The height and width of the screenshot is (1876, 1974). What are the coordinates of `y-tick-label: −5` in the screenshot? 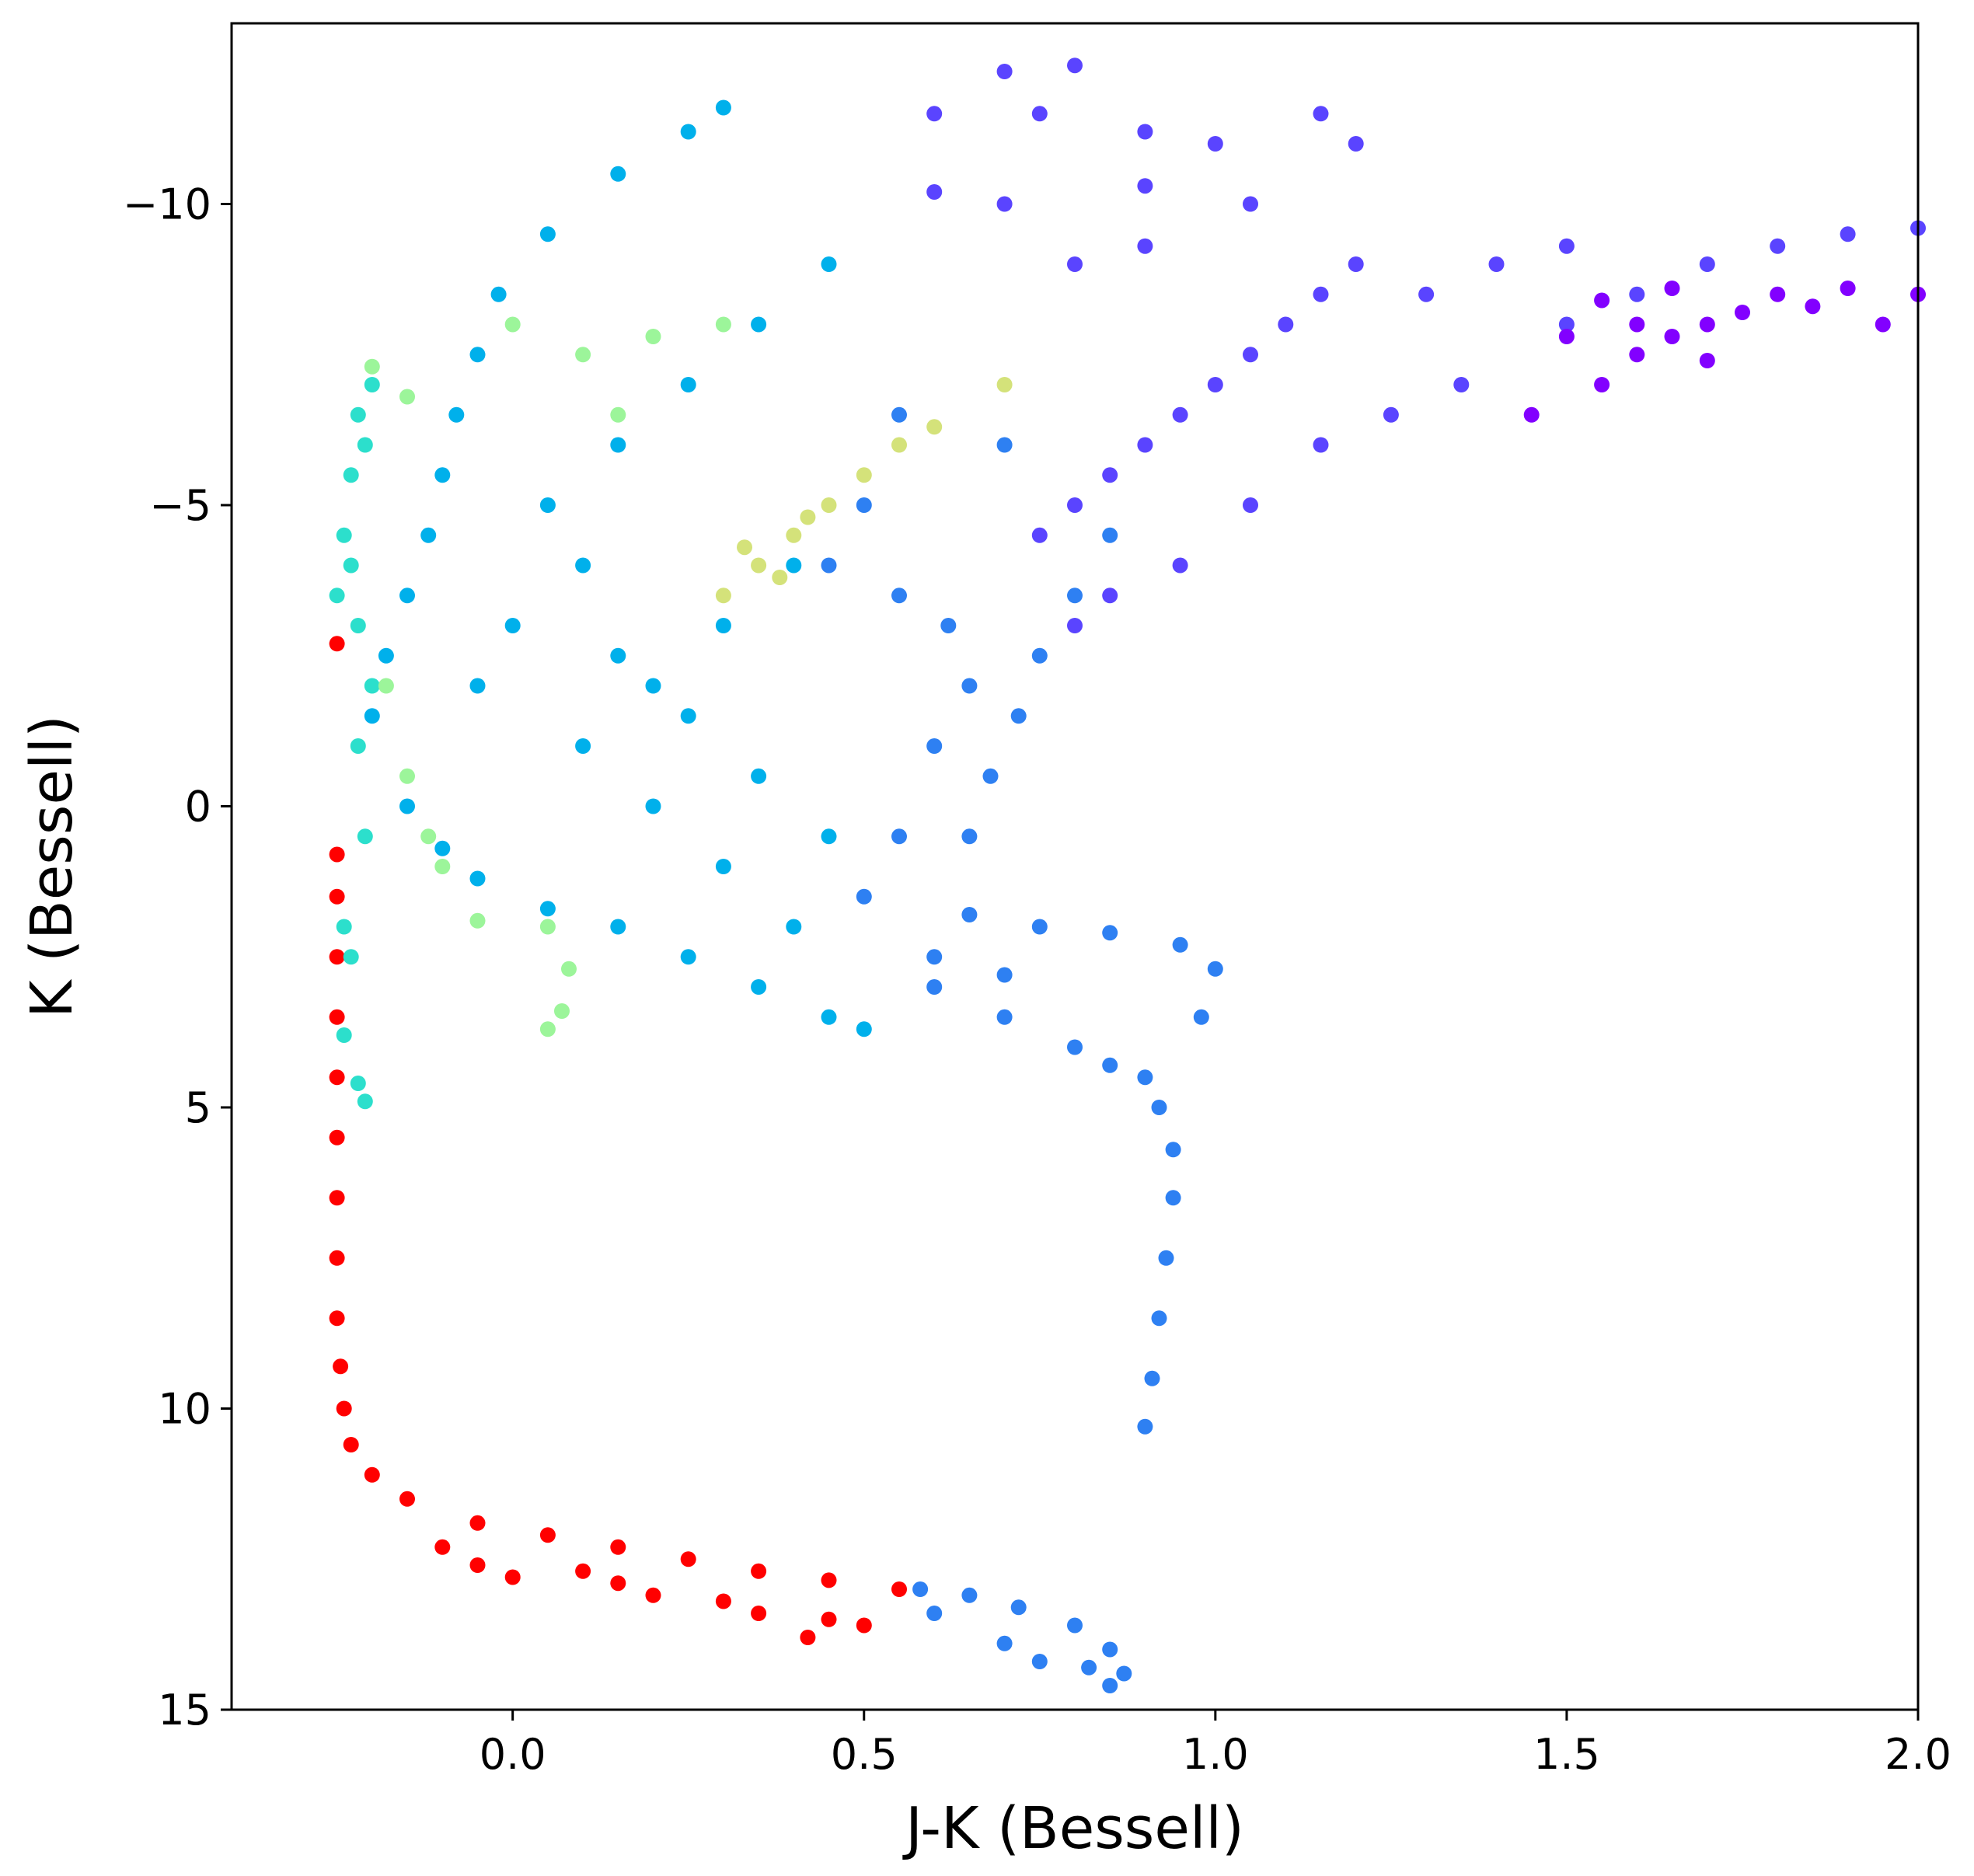 It's located at (180, 506).